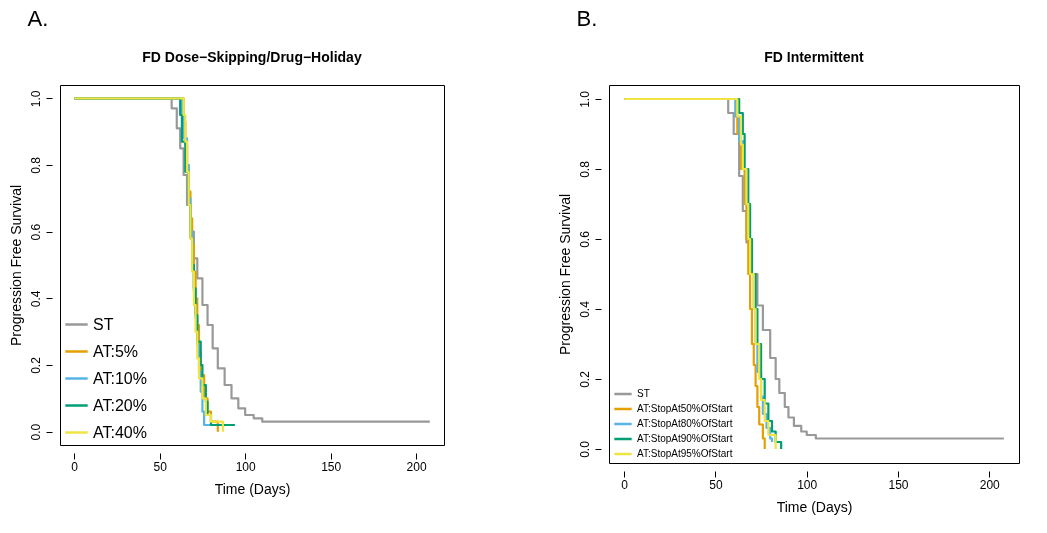 The width and height of the screenshot is (1047, 533). Describe the element at coordinates (685, 423) in the screenshot. I see `legend-label: AT:StopAt80%OfStart` at that location.